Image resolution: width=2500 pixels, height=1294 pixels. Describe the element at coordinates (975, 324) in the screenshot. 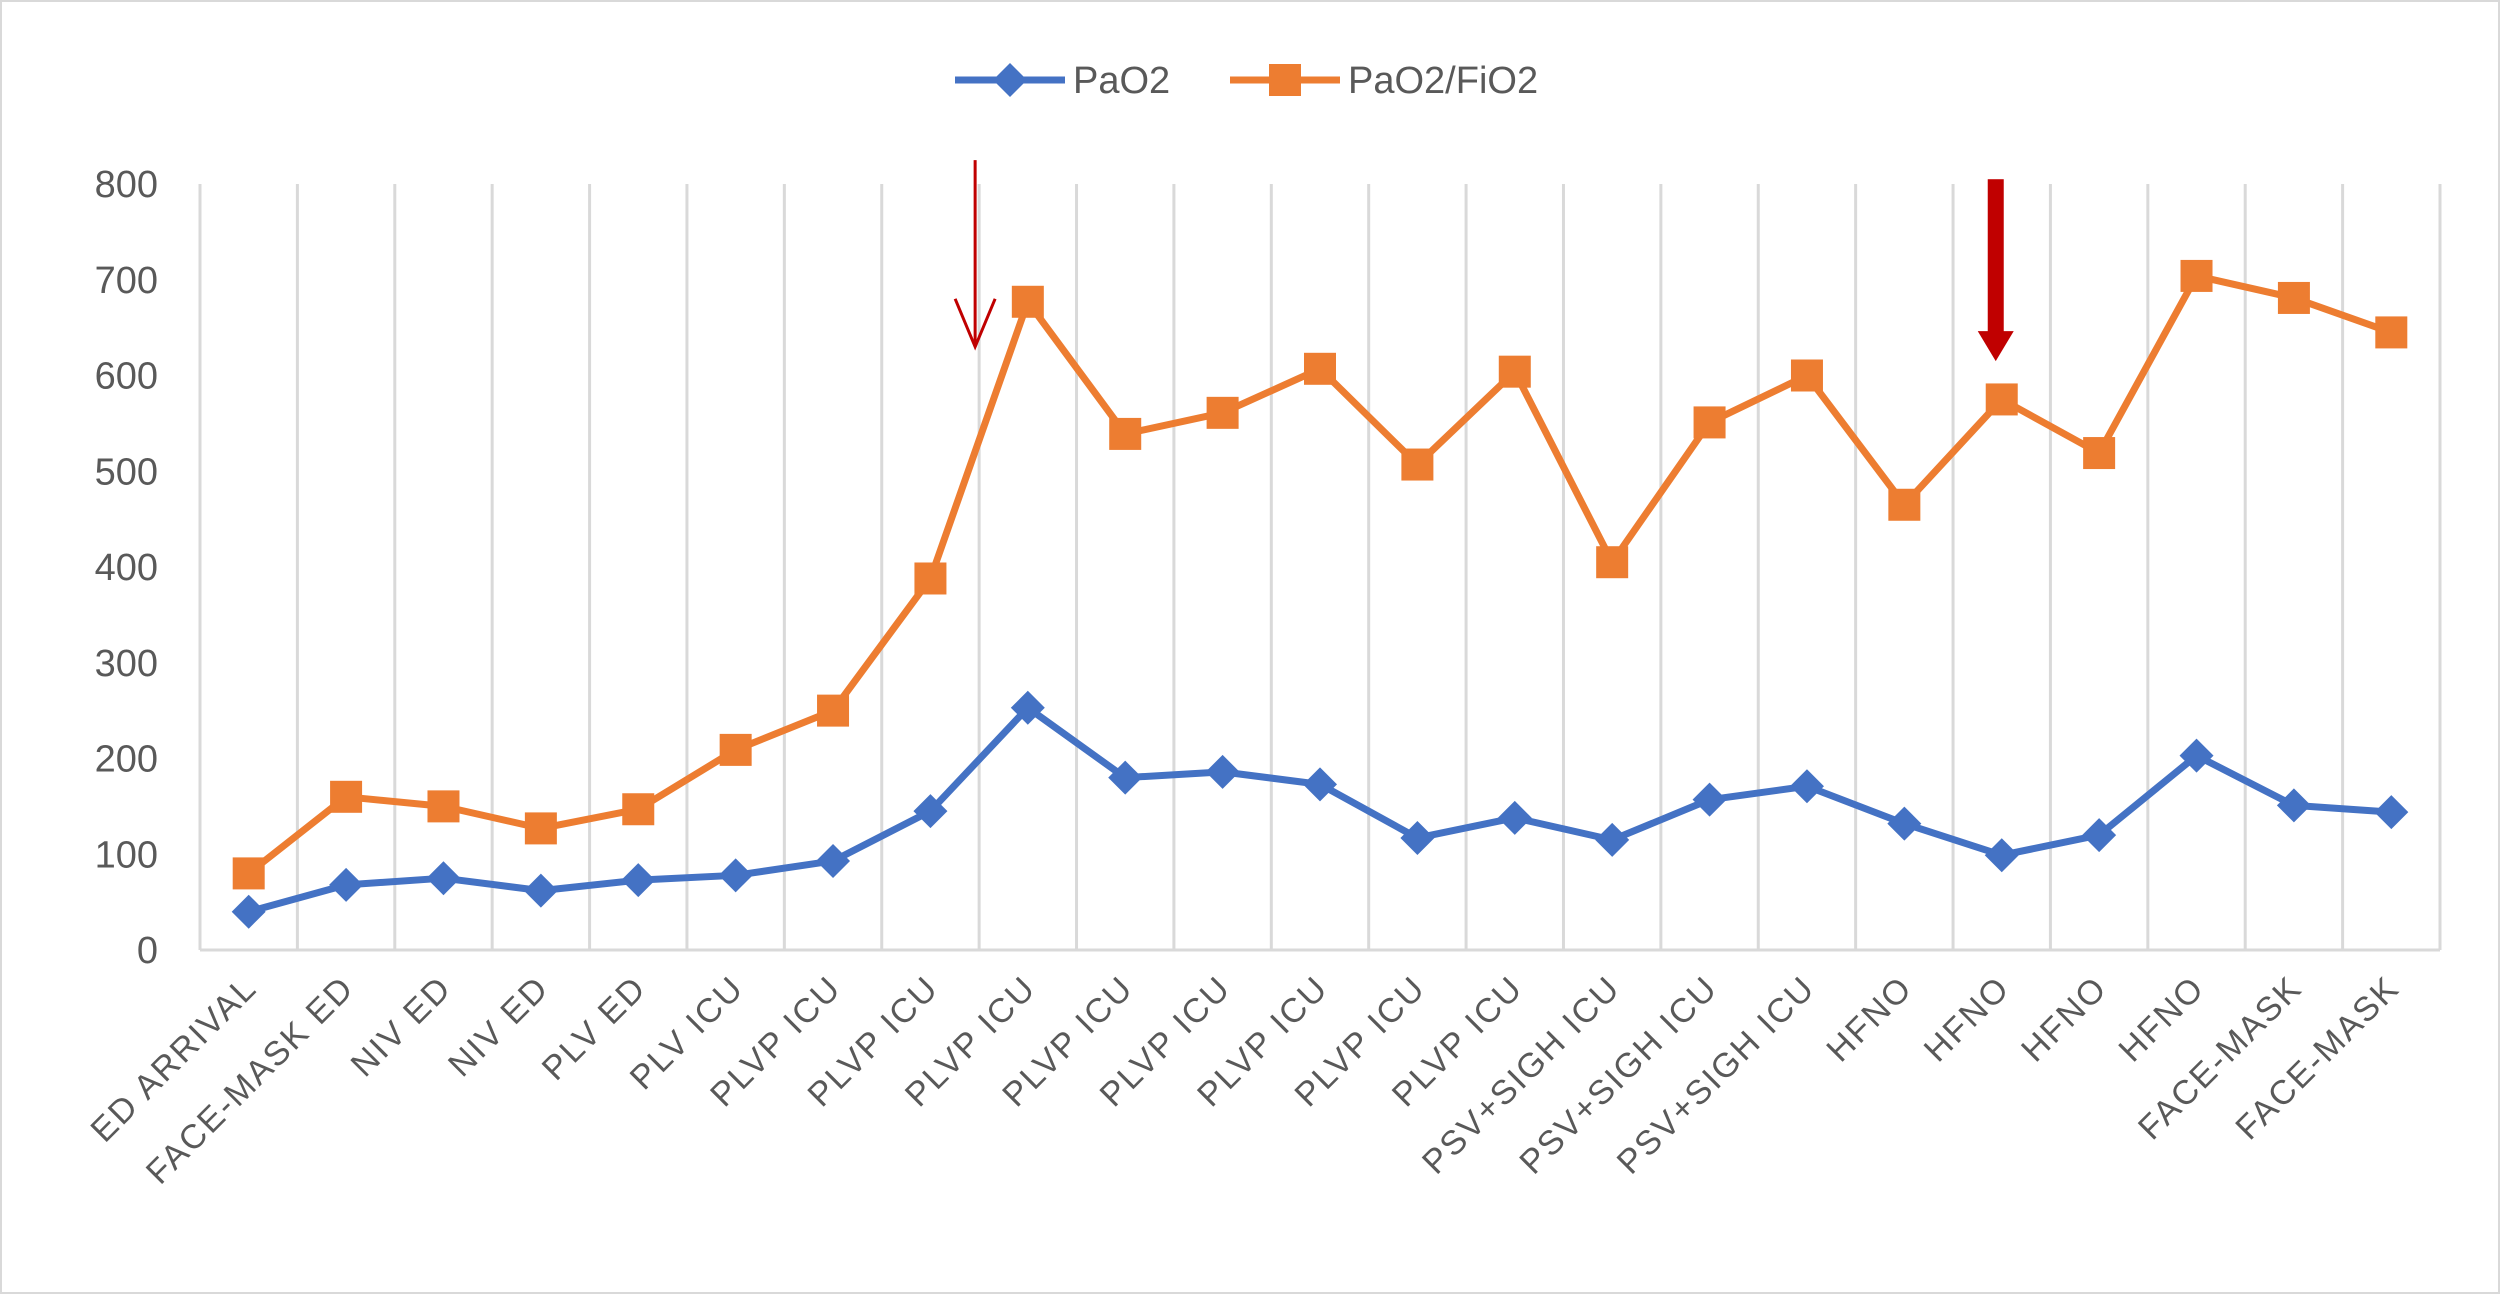

I see `annotation-arrow-thin-head` at that location.